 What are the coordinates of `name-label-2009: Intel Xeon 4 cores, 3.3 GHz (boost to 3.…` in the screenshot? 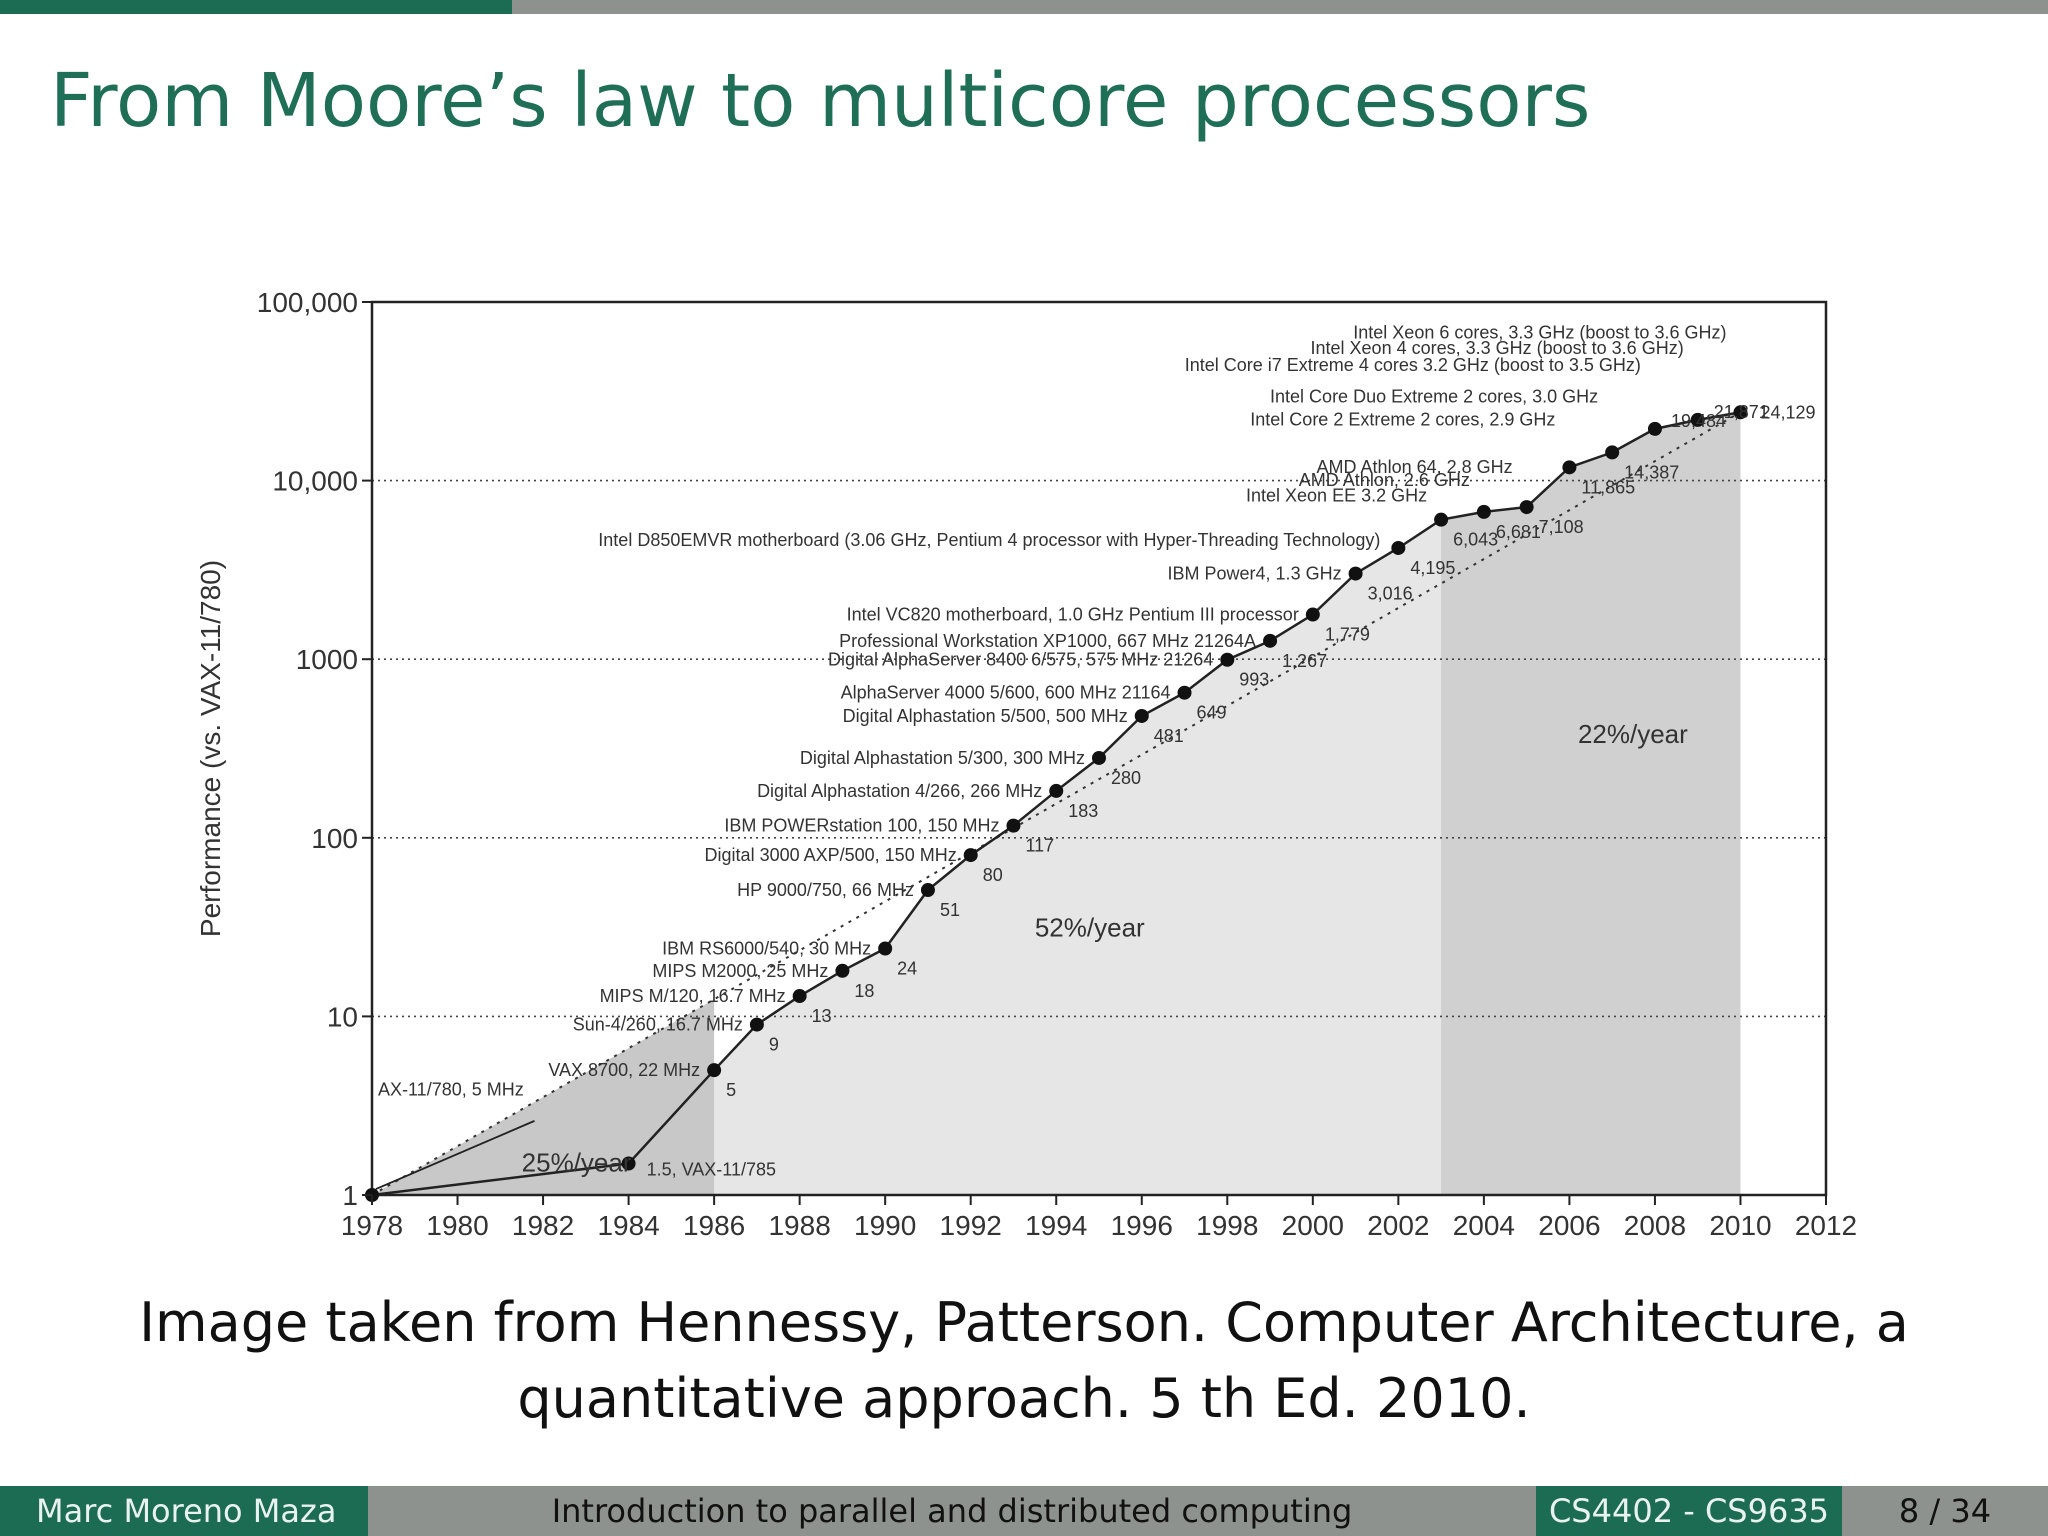 It's located at (1497, 348).